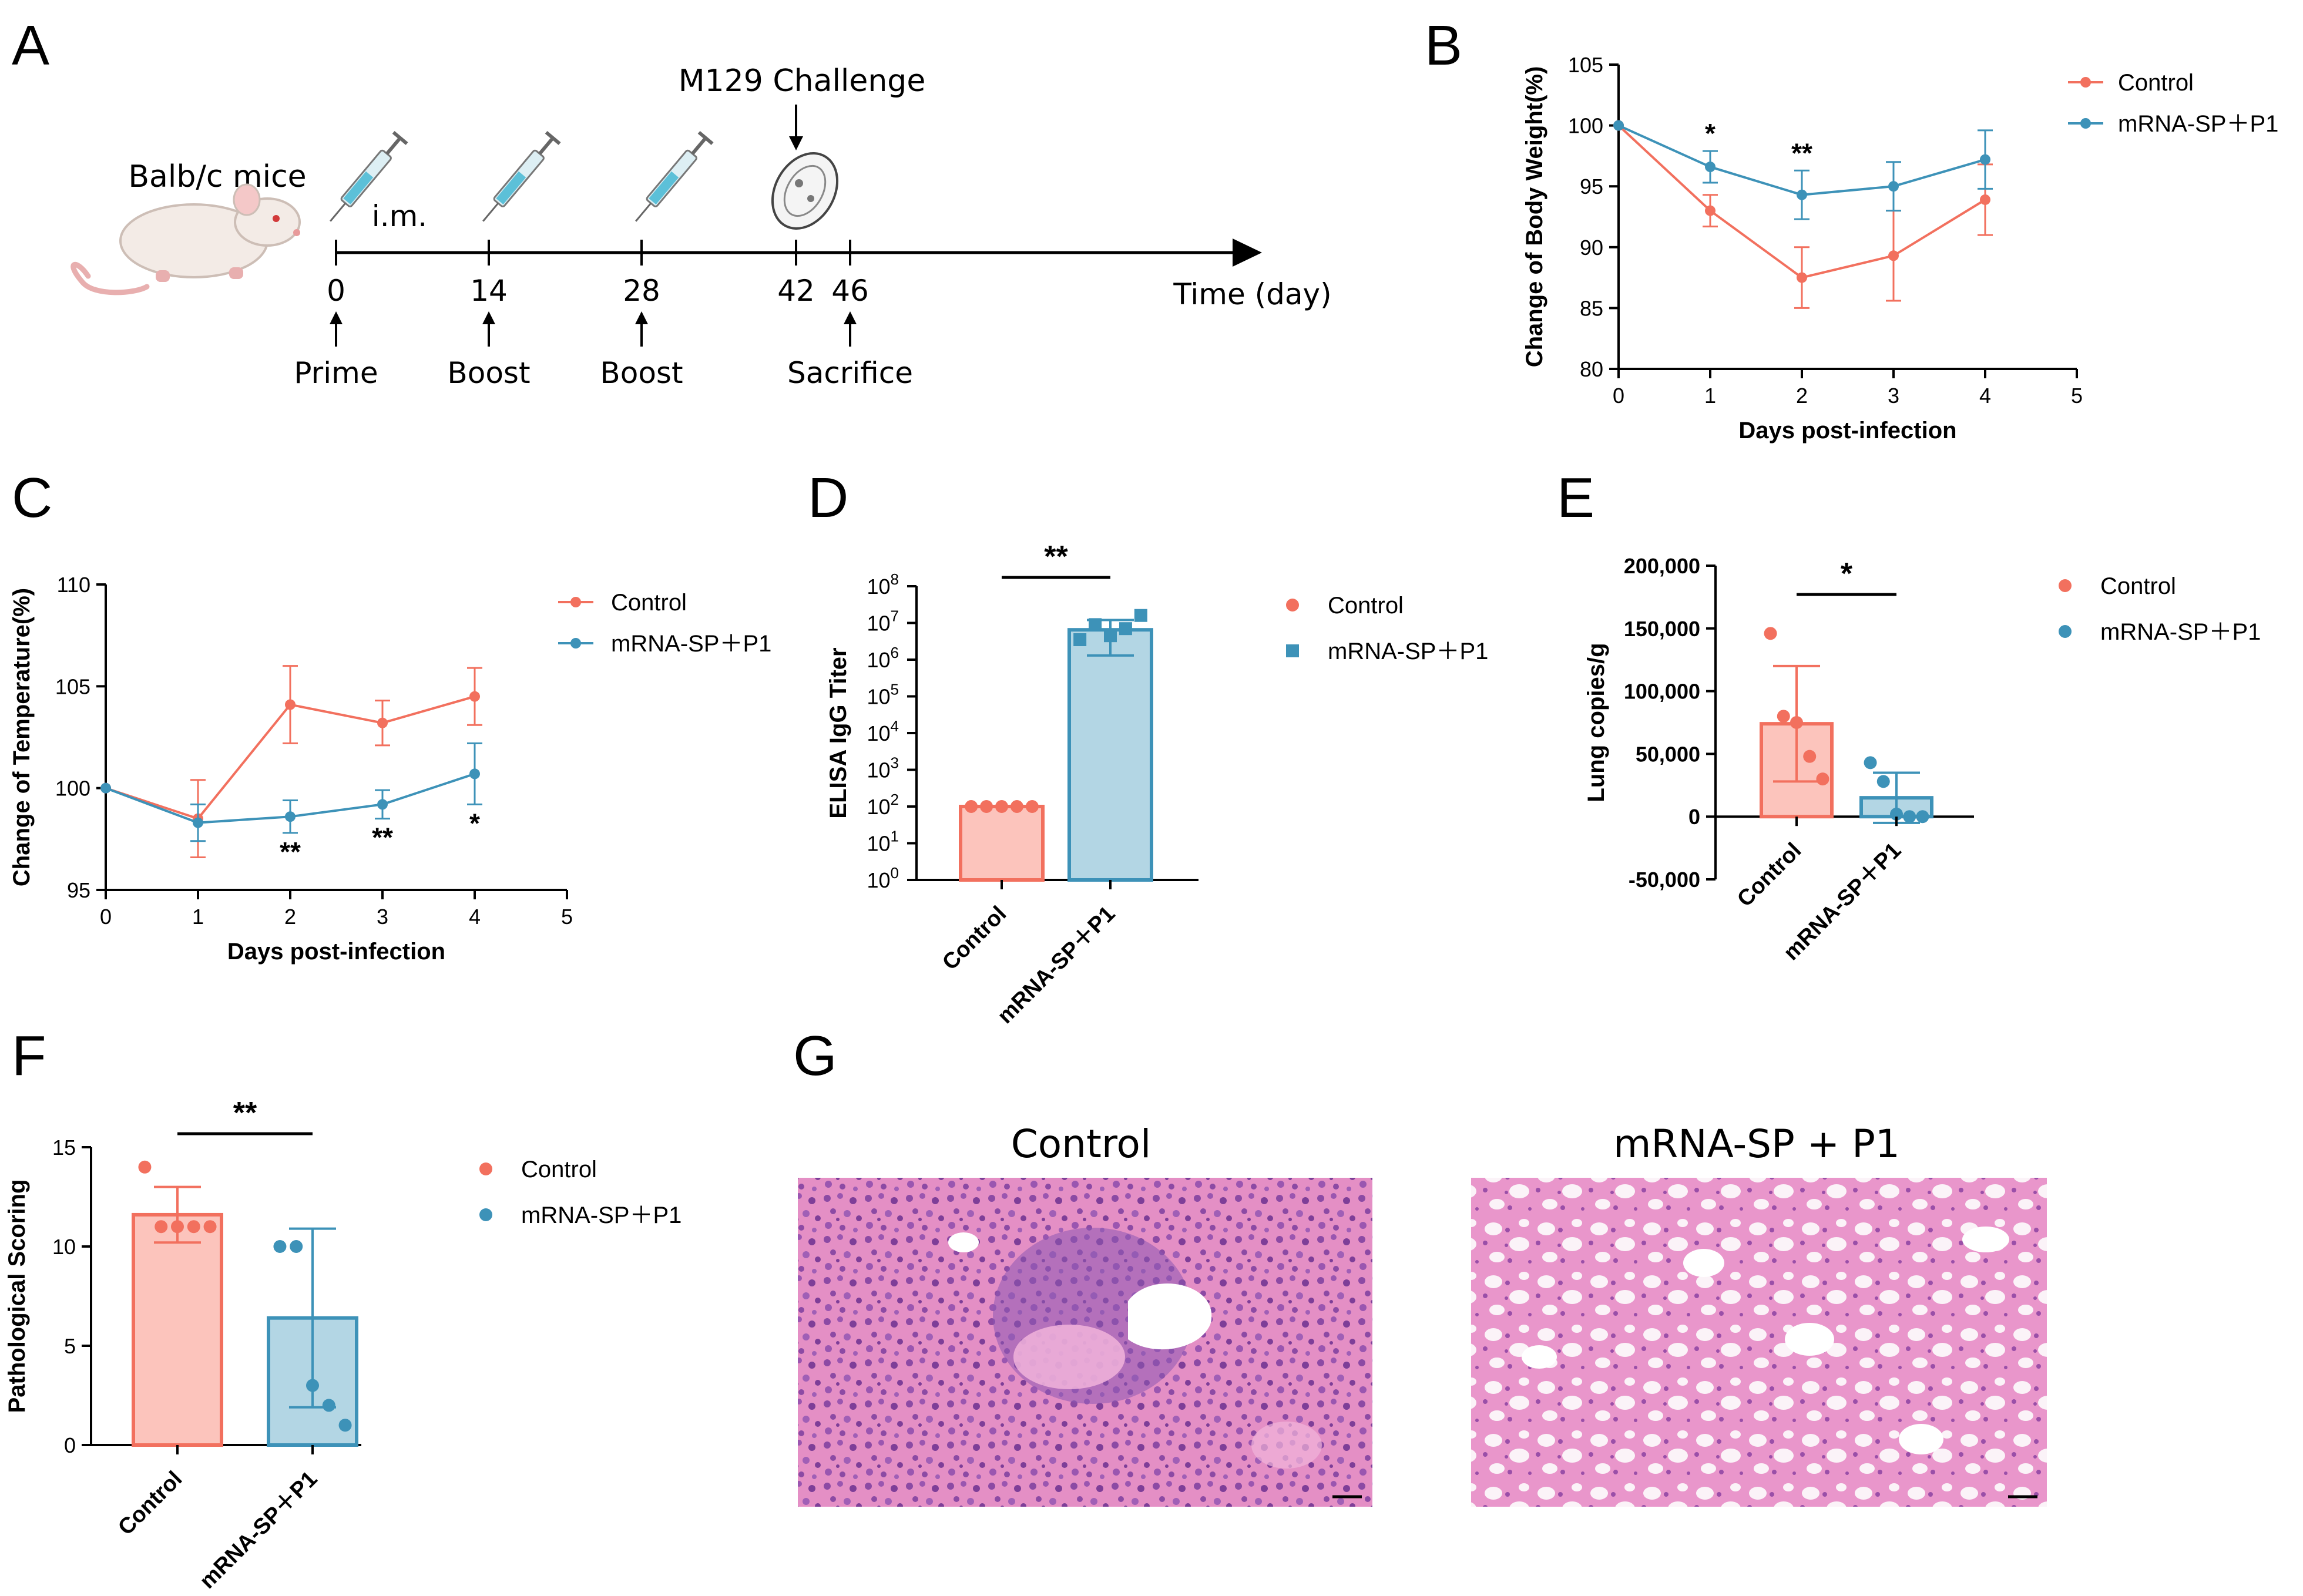 The width and height of the screenshot is (2303, 1596). I want to click on y-tick-label: 80, so click(1591, 369).